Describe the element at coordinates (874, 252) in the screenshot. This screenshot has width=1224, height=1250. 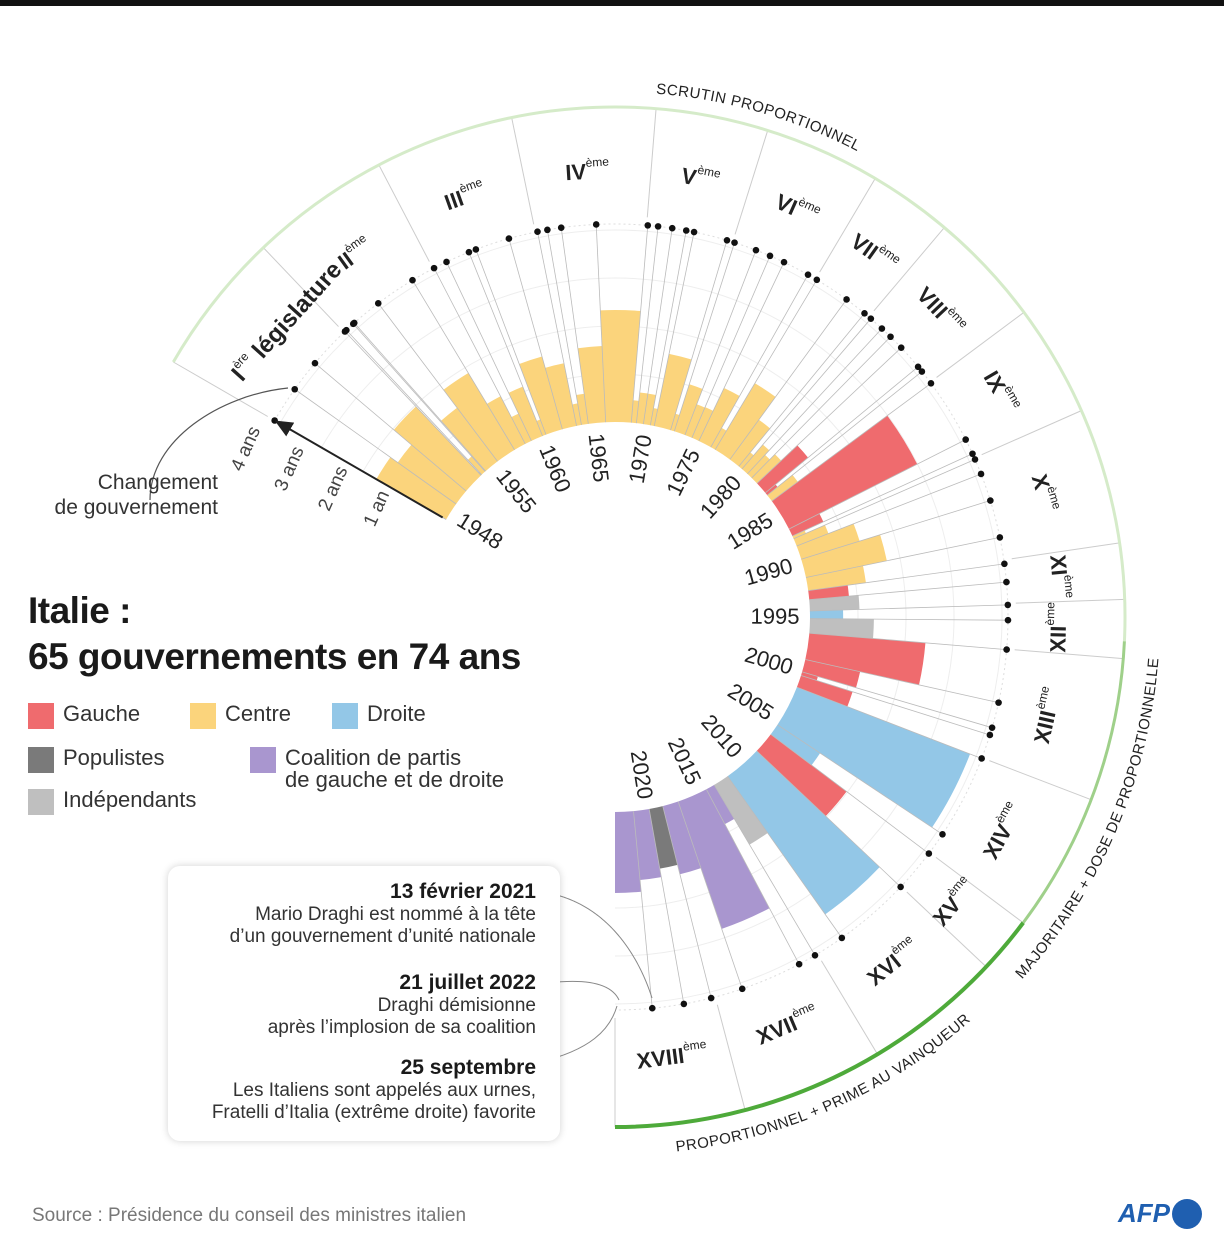
I see `legislature-label: VIIème` at that location.